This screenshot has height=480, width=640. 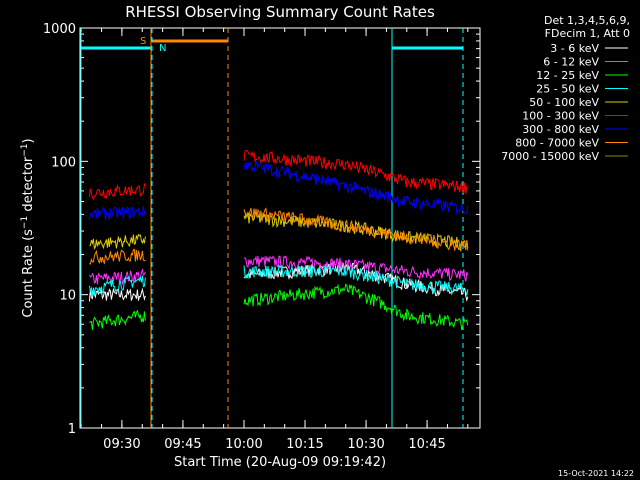 What do you see at coordinates (557, 143) in the screenshot?
I see `legend-label: 800 - 7000 keV` at bounding box center [557, 143].